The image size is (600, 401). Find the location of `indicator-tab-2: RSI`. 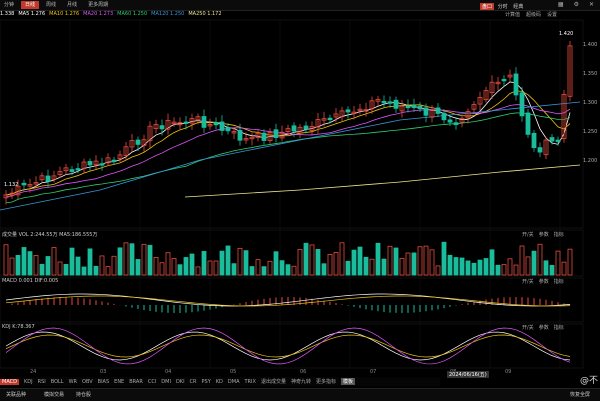

indicator-tab-2: RSI is located at coordinates (41, 381).